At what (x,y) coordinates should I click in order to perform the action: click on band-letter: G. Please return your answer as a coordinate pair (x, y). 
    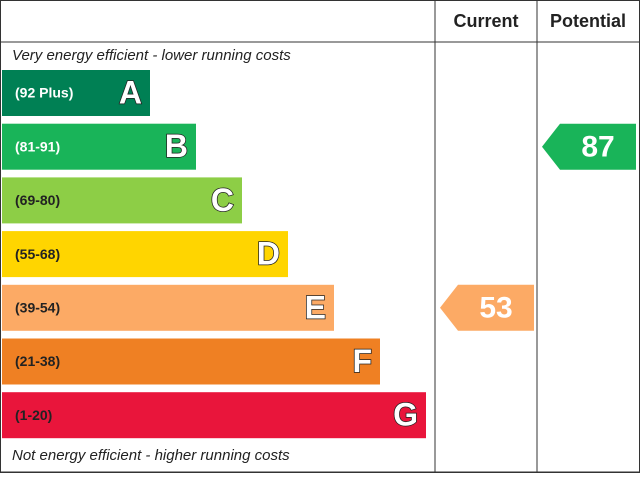
    Looking at the image, I should click on (405, 415).